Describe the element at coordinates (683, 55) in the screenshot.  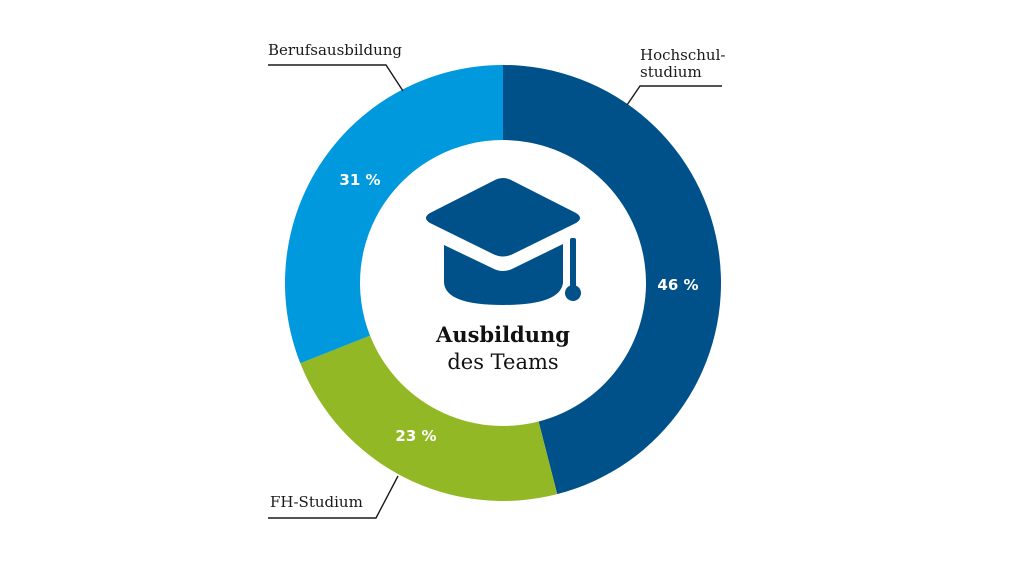
I see `legend-label-hochschul-line1: Hochschul-` at that location.